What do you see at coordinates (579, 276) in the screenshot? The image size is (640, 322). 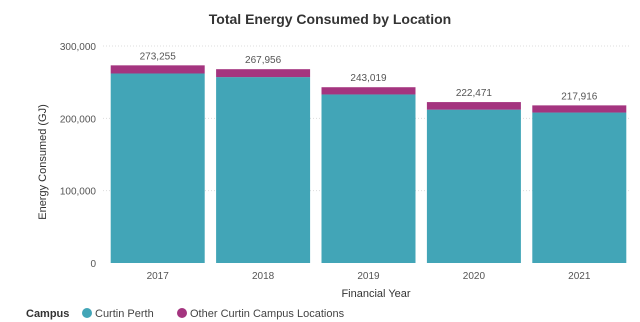 I see `x-tick-label: 2021` at bounding box center [579, 276].